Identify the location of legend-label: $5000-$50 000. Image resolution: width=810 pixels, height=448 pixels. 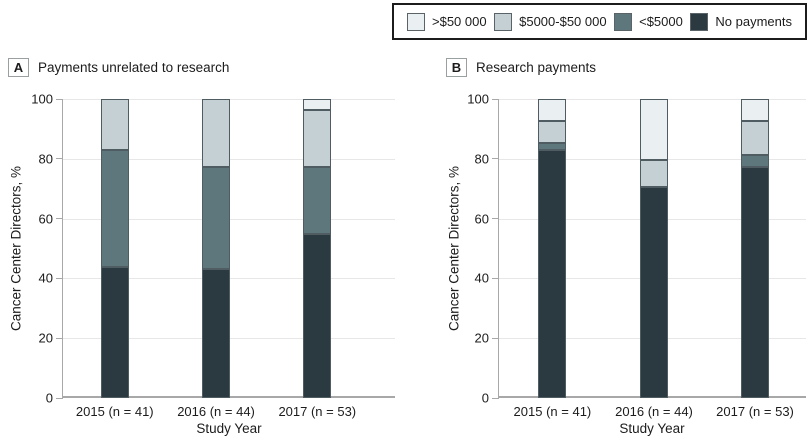
(563, 21).